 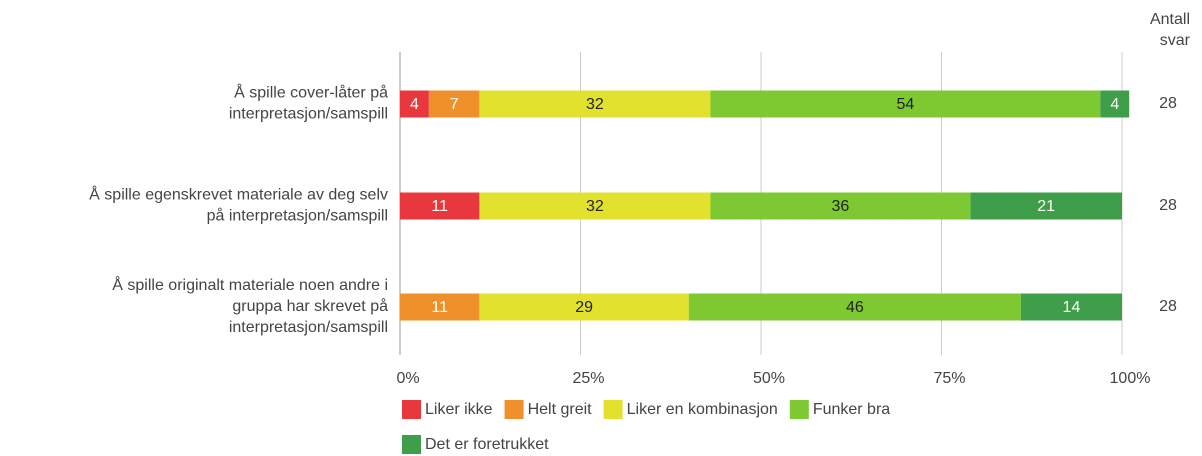 I want to click on legend-label: Funker bra, so click(x=851, y=409).